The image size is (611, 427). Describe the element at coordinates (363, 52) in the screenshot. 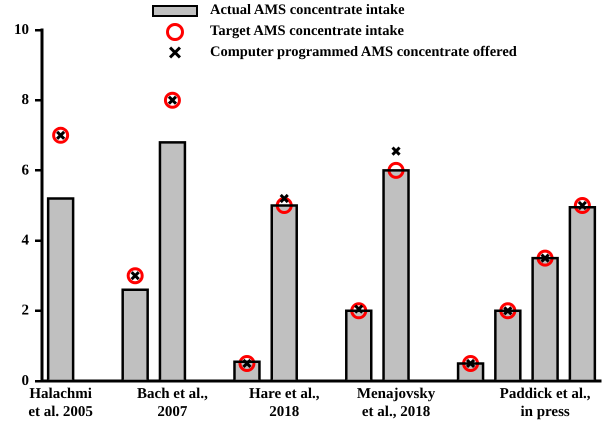

I see `legend-label: Computer programmed AMS concentrate offered` at that location.